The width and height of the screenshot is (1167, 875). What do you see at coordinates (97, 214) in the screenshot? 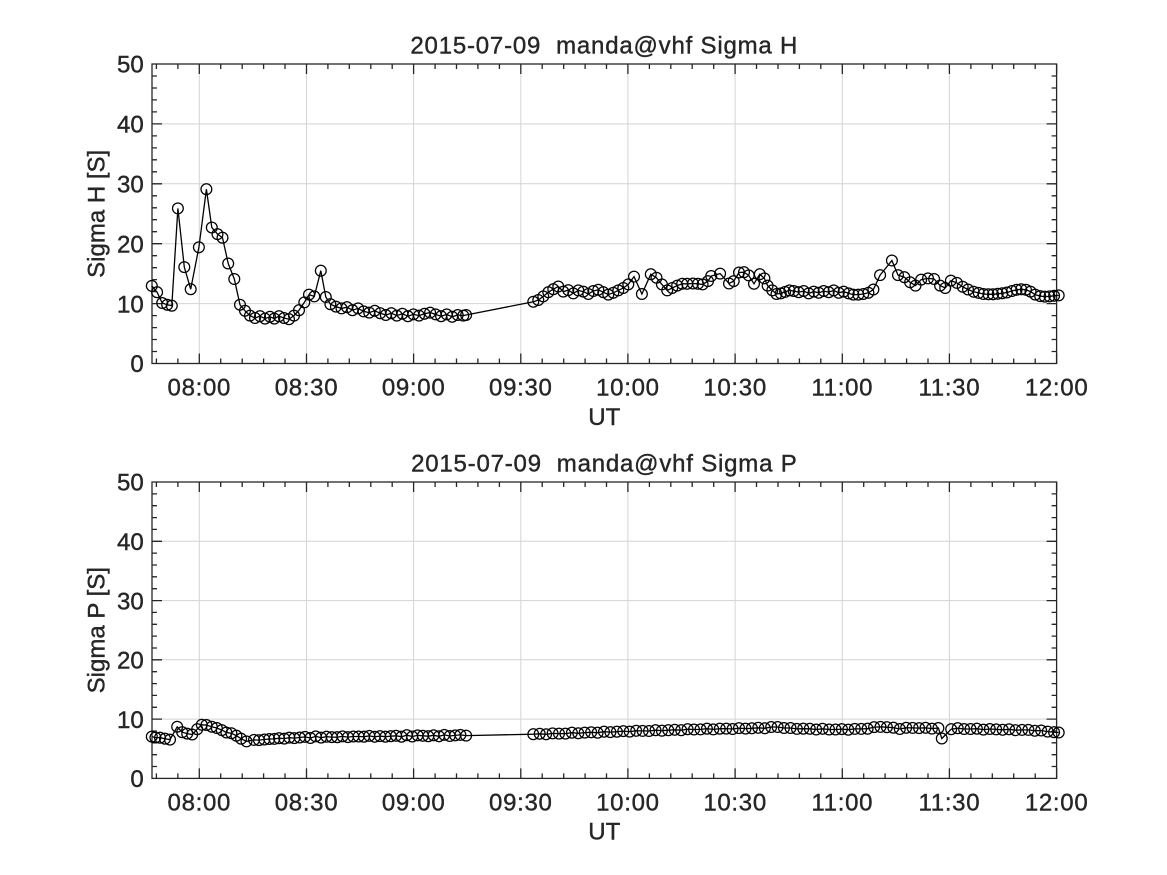
I see `svg-text: Sigma H [S]` at bounding box center [97, 214].